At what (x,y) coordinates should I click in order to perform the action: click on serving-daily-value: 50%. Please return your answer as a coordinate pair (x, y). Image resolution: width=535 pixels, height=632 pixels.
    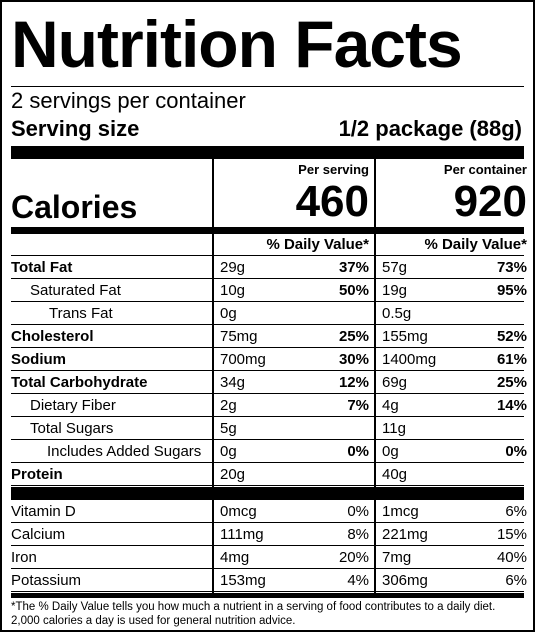
    Looking at the image, I should click on (353, 290).